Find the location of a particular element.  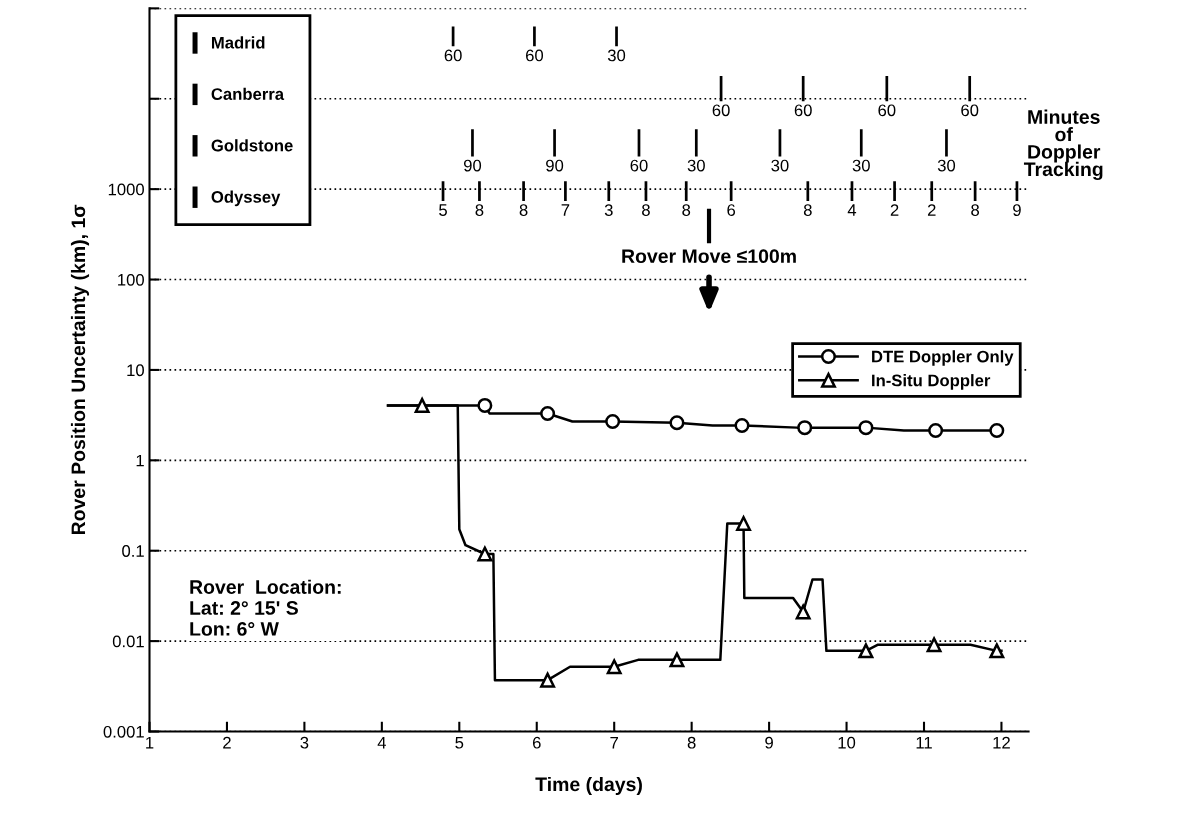

legend-label: In-Situ Doppler is located at coordinates (931, 382).